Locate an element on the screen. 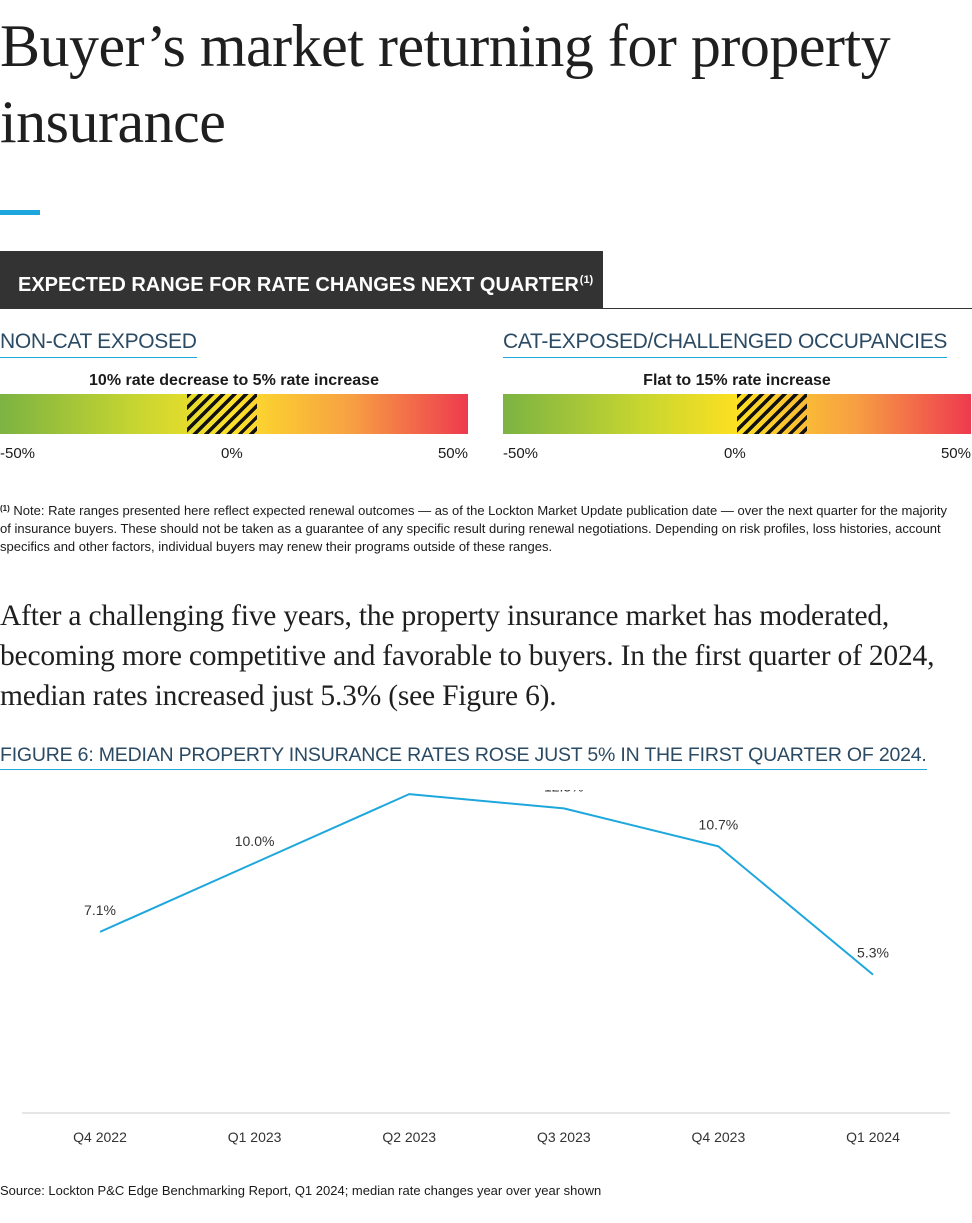  title-accent-rule is located at coordinates (20, 212).